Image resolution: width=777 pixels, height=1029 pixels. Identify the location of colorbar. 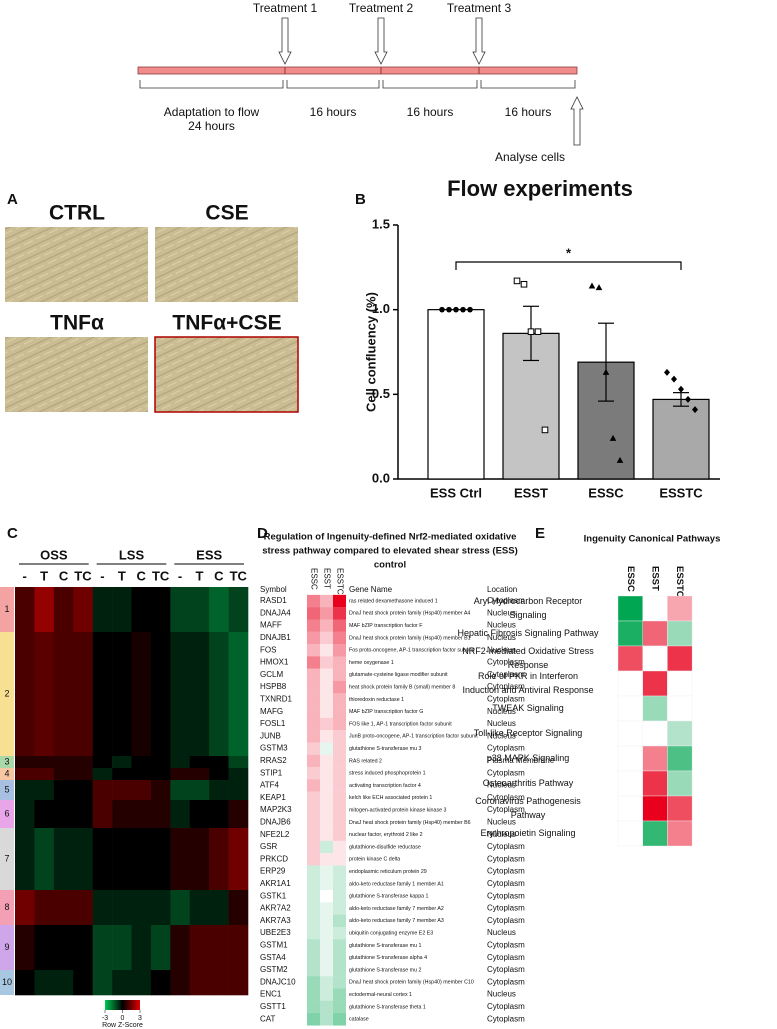
(122, 1005).